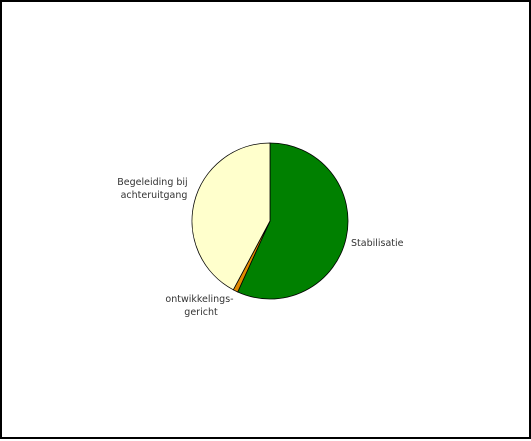  I want to click on slice-label-begeleiding: Begeleiding bij achteruitgang, so click(153, 189).